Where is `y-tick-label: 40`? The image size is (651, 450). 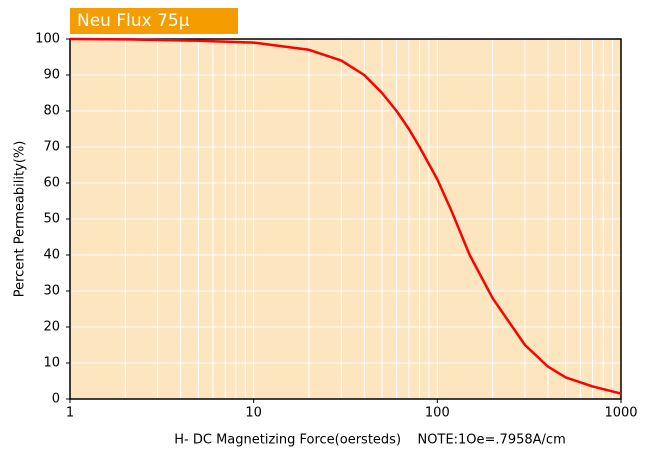 y-tick-label: 40 is located at coordinates (51, 255).